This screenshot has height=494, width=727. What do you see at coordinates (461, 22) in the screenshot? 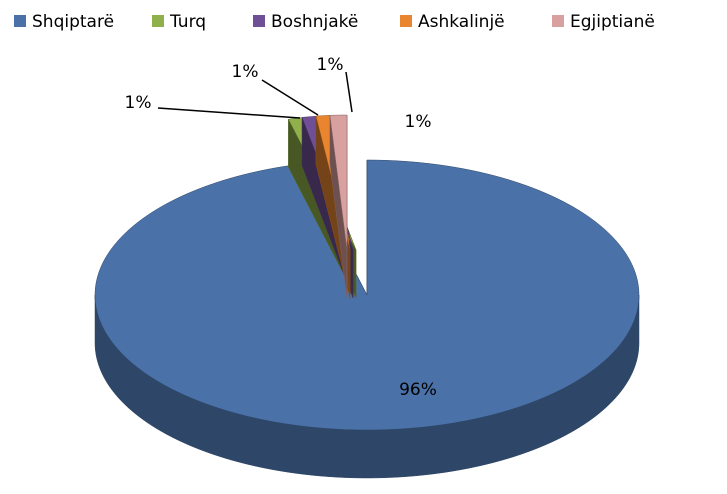
I see `legend-label: Ashkalinjë` at bounding box center [461, 22].